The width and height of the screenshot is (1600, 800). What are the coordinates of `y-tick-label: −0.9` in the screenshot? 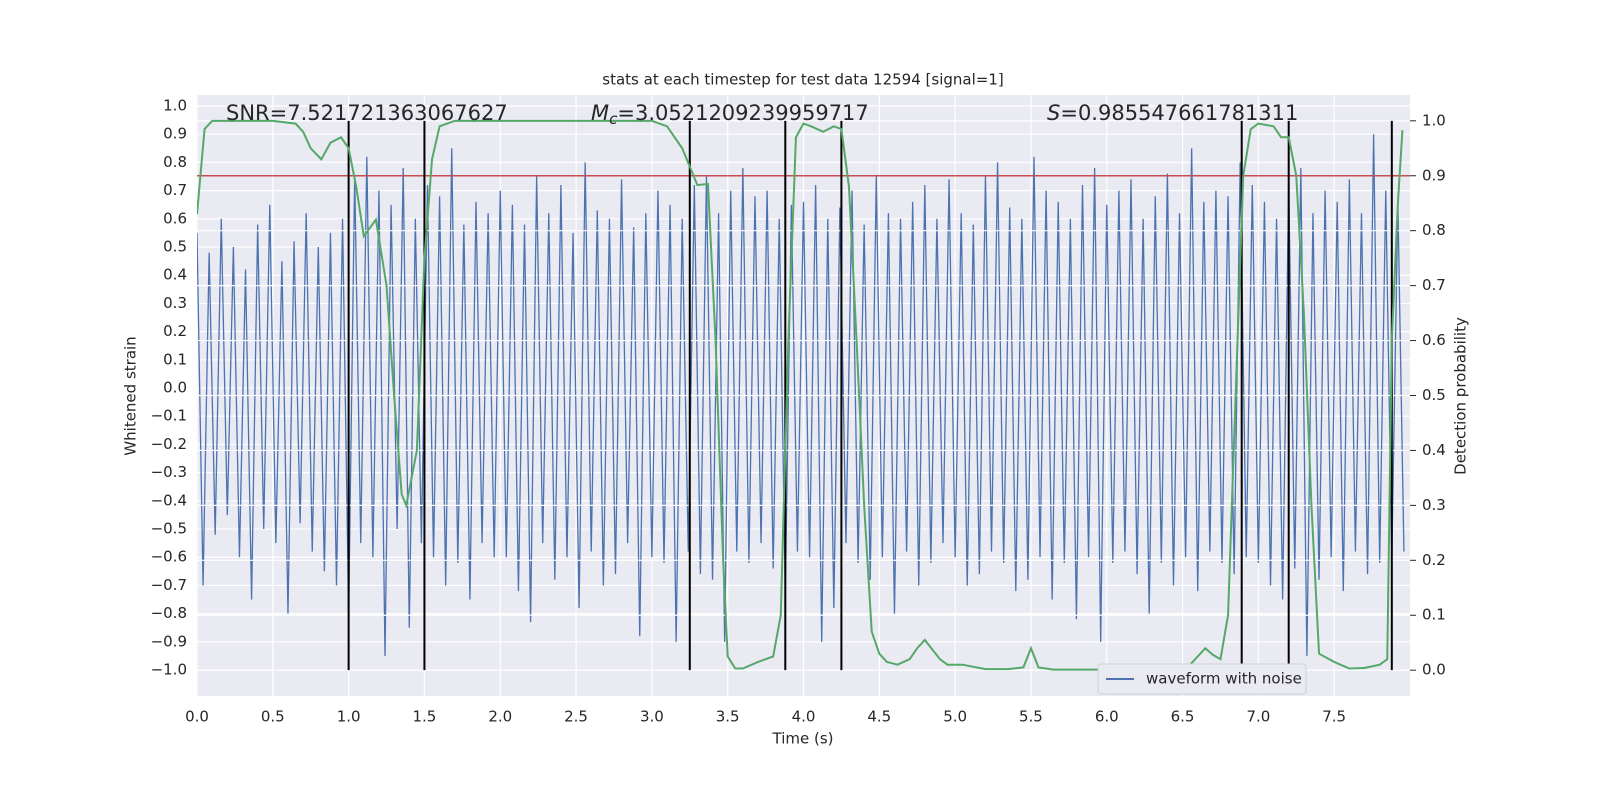 It's located at (169, 641).